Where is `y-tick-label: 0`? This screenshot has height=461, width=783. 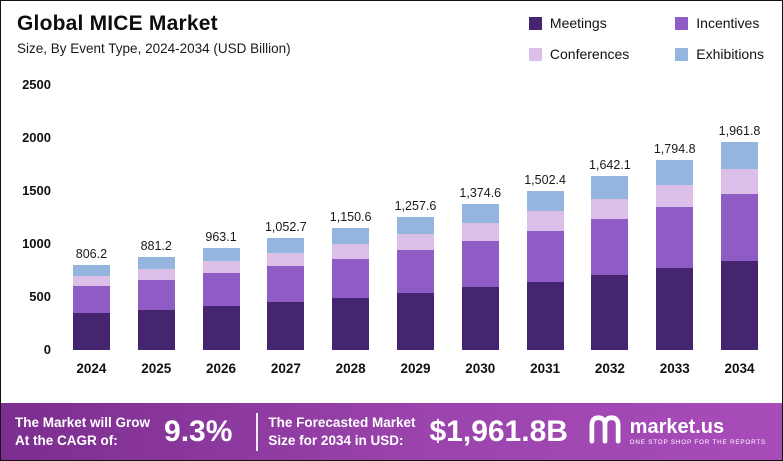 y-tick-label: 0 is located at coordinates (47, 349).